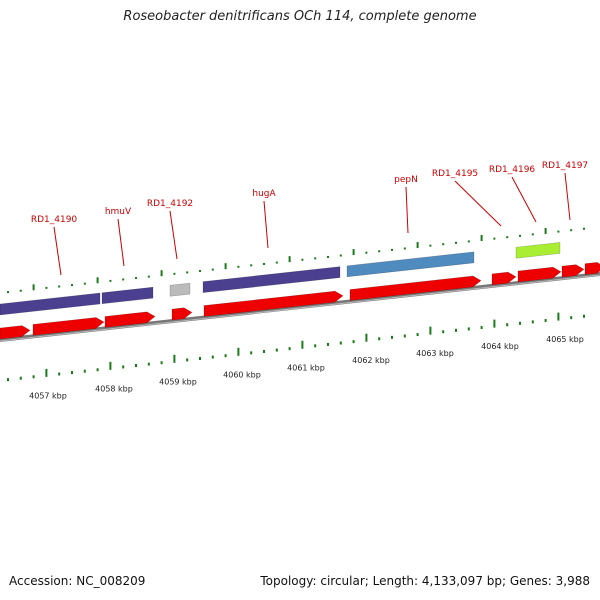 The image size is (600, 600). Describe the element at coordinates (406, 180) in the screenshot. I see `gene-label: pepN` at that location.